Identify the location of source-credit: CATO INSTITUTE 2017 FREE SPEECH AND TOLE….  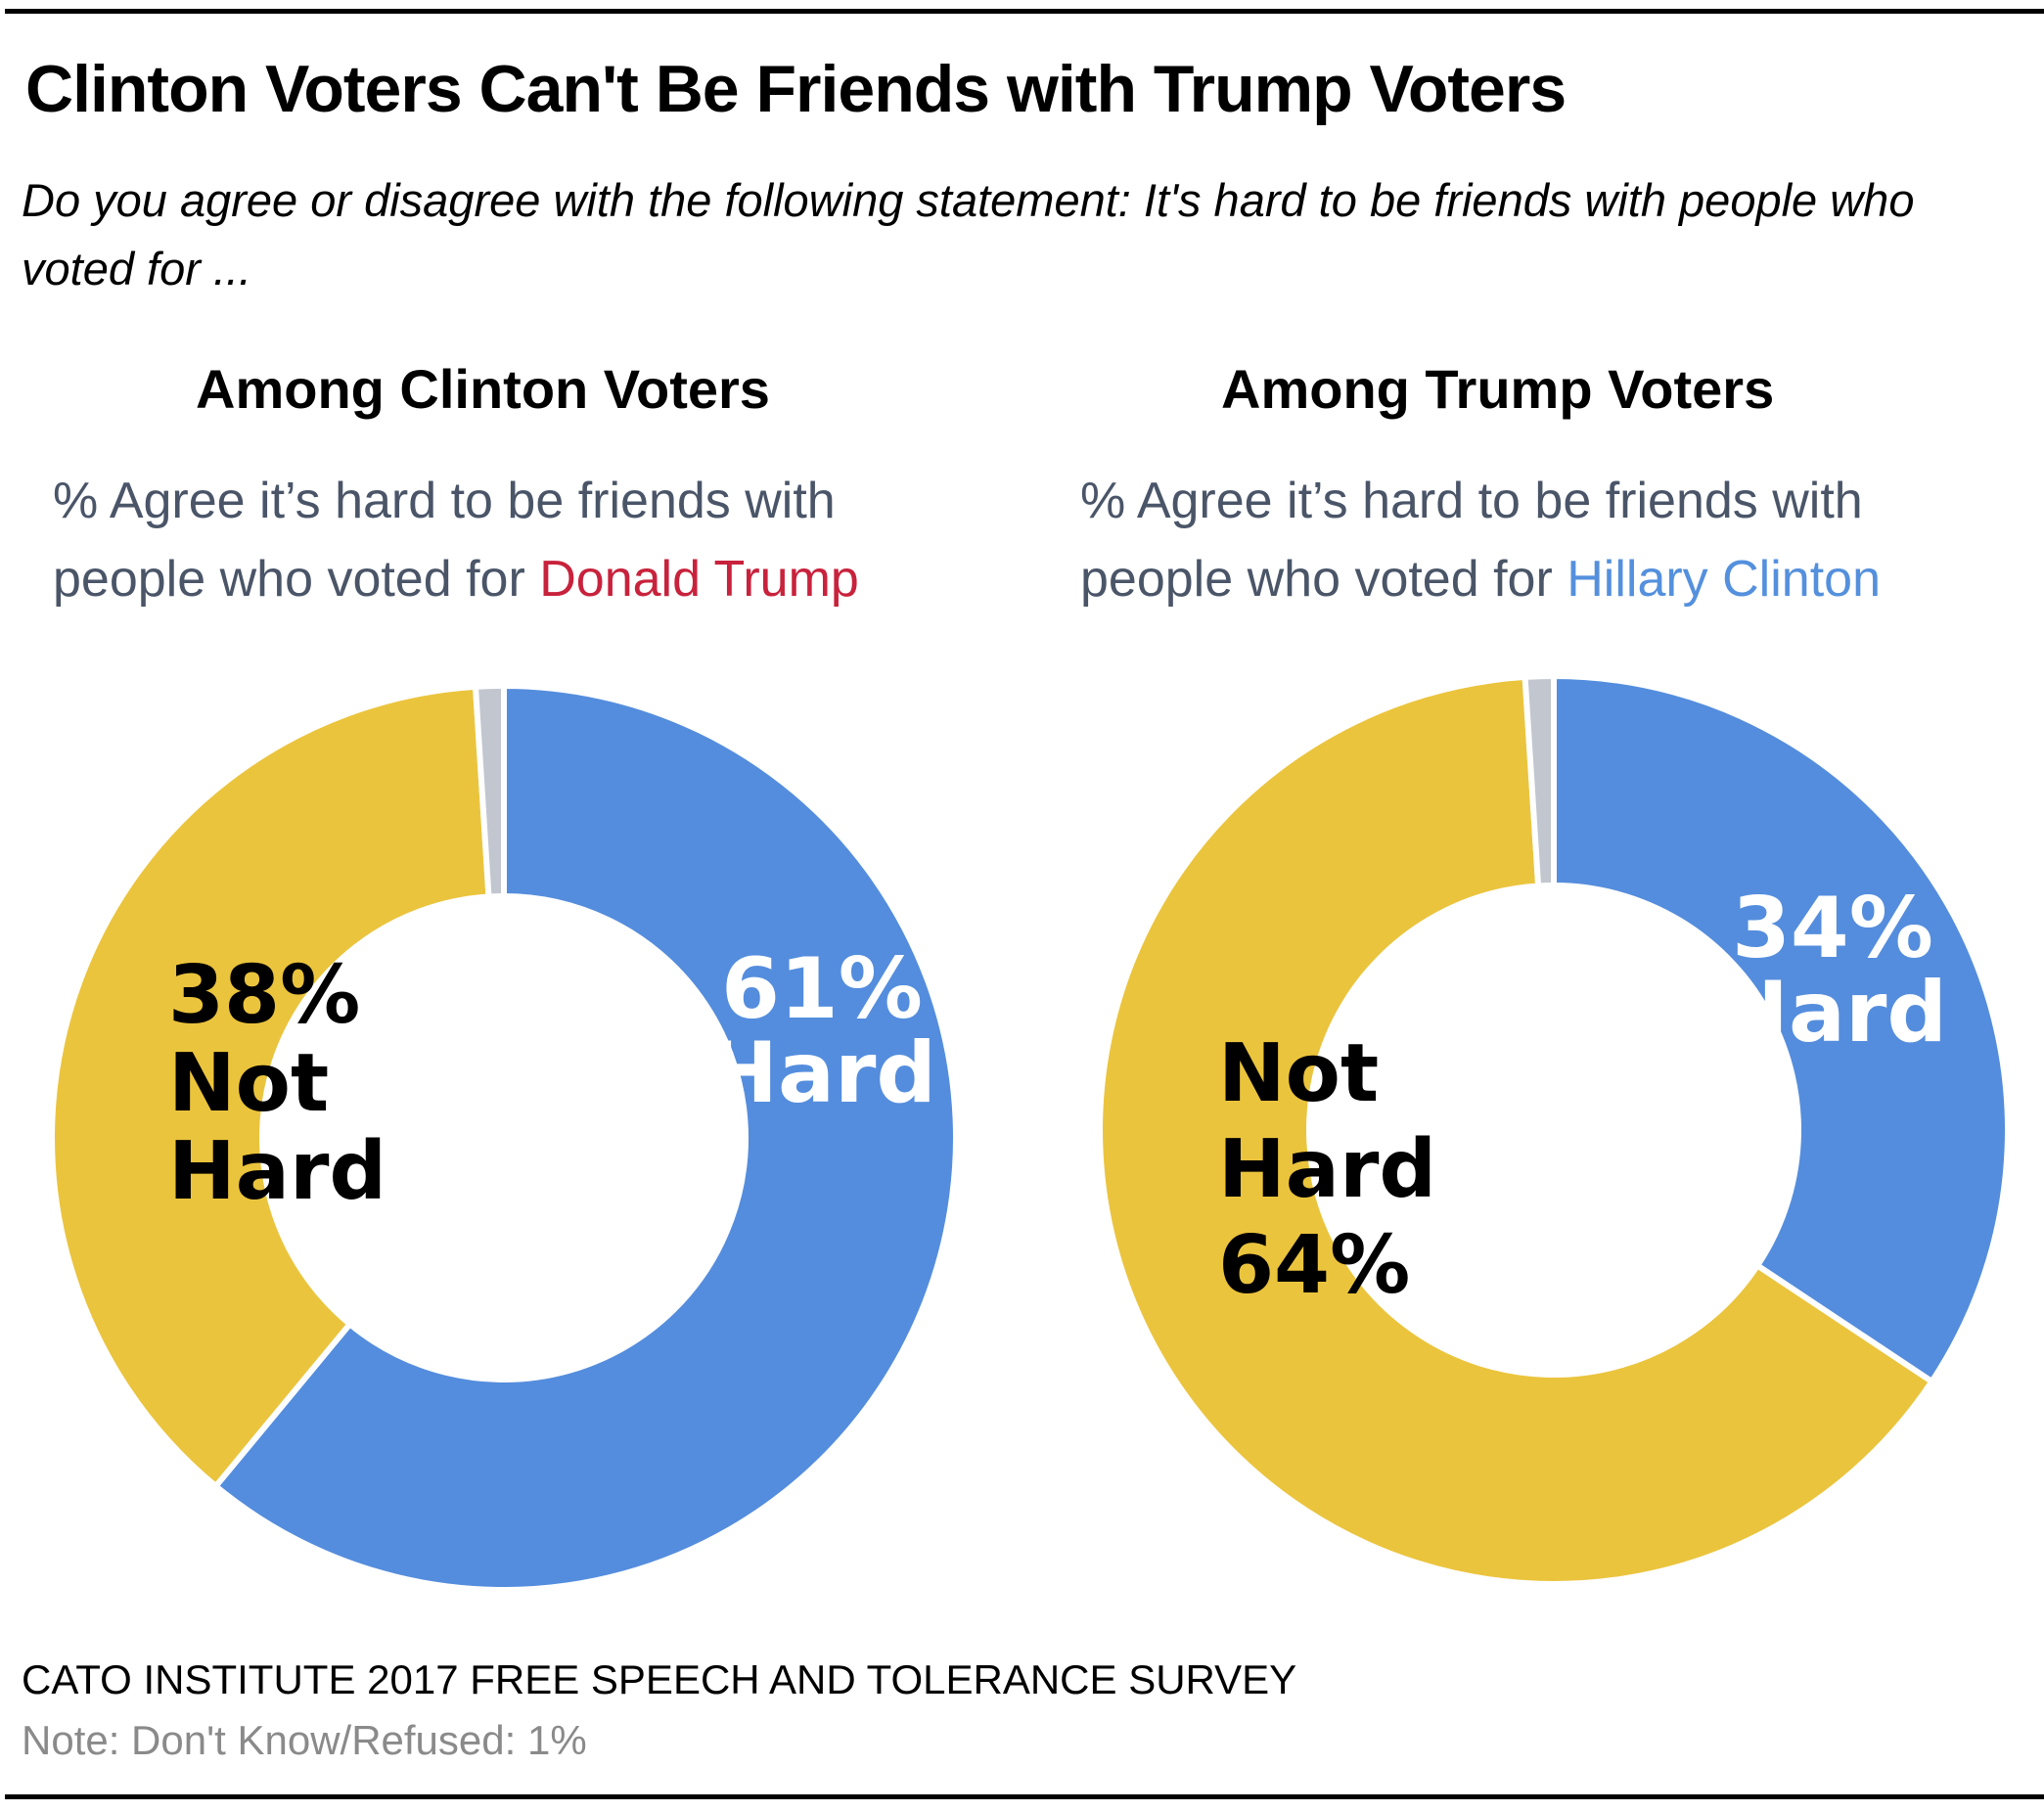
(659, 1679).